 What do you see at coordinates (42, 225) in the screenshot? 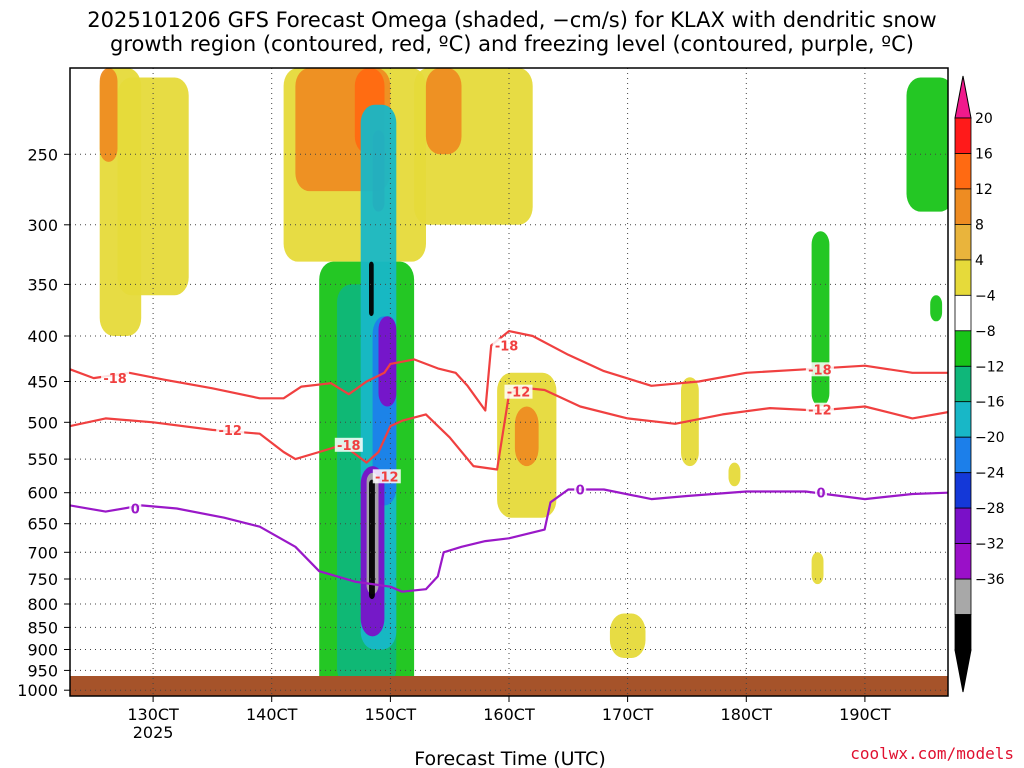
I see `y-tick-label: 300` at bounding box center [42, 225].